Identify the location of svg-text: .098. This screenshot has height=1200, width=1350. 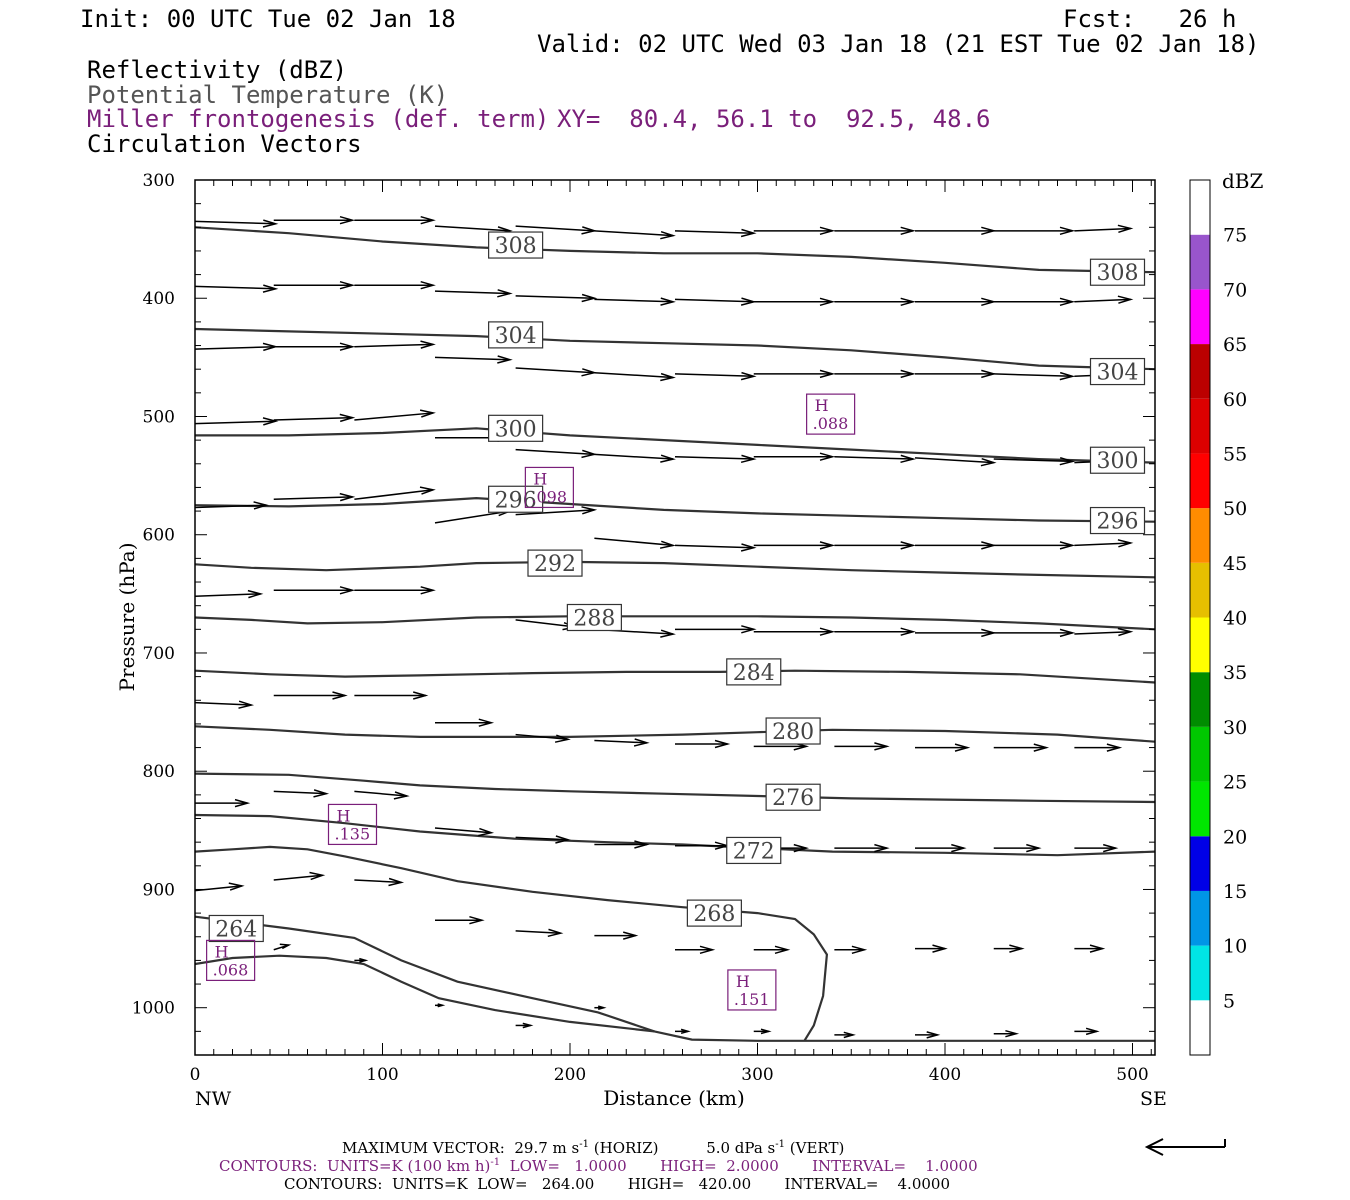
(549, 496).